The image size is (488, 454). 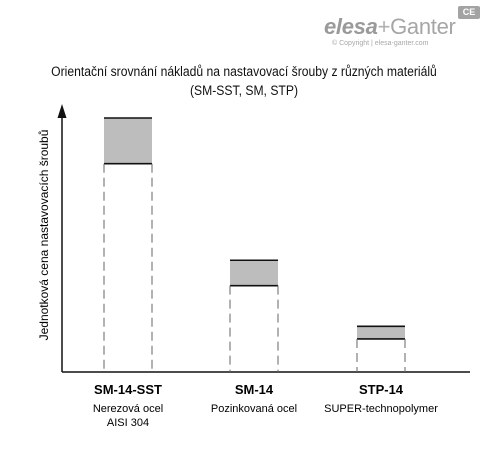 What do you see at coordinates (381, 409) in the screenshot?
I see `category-material: SUPER-technopolymer` at bounding box center [381, 409].